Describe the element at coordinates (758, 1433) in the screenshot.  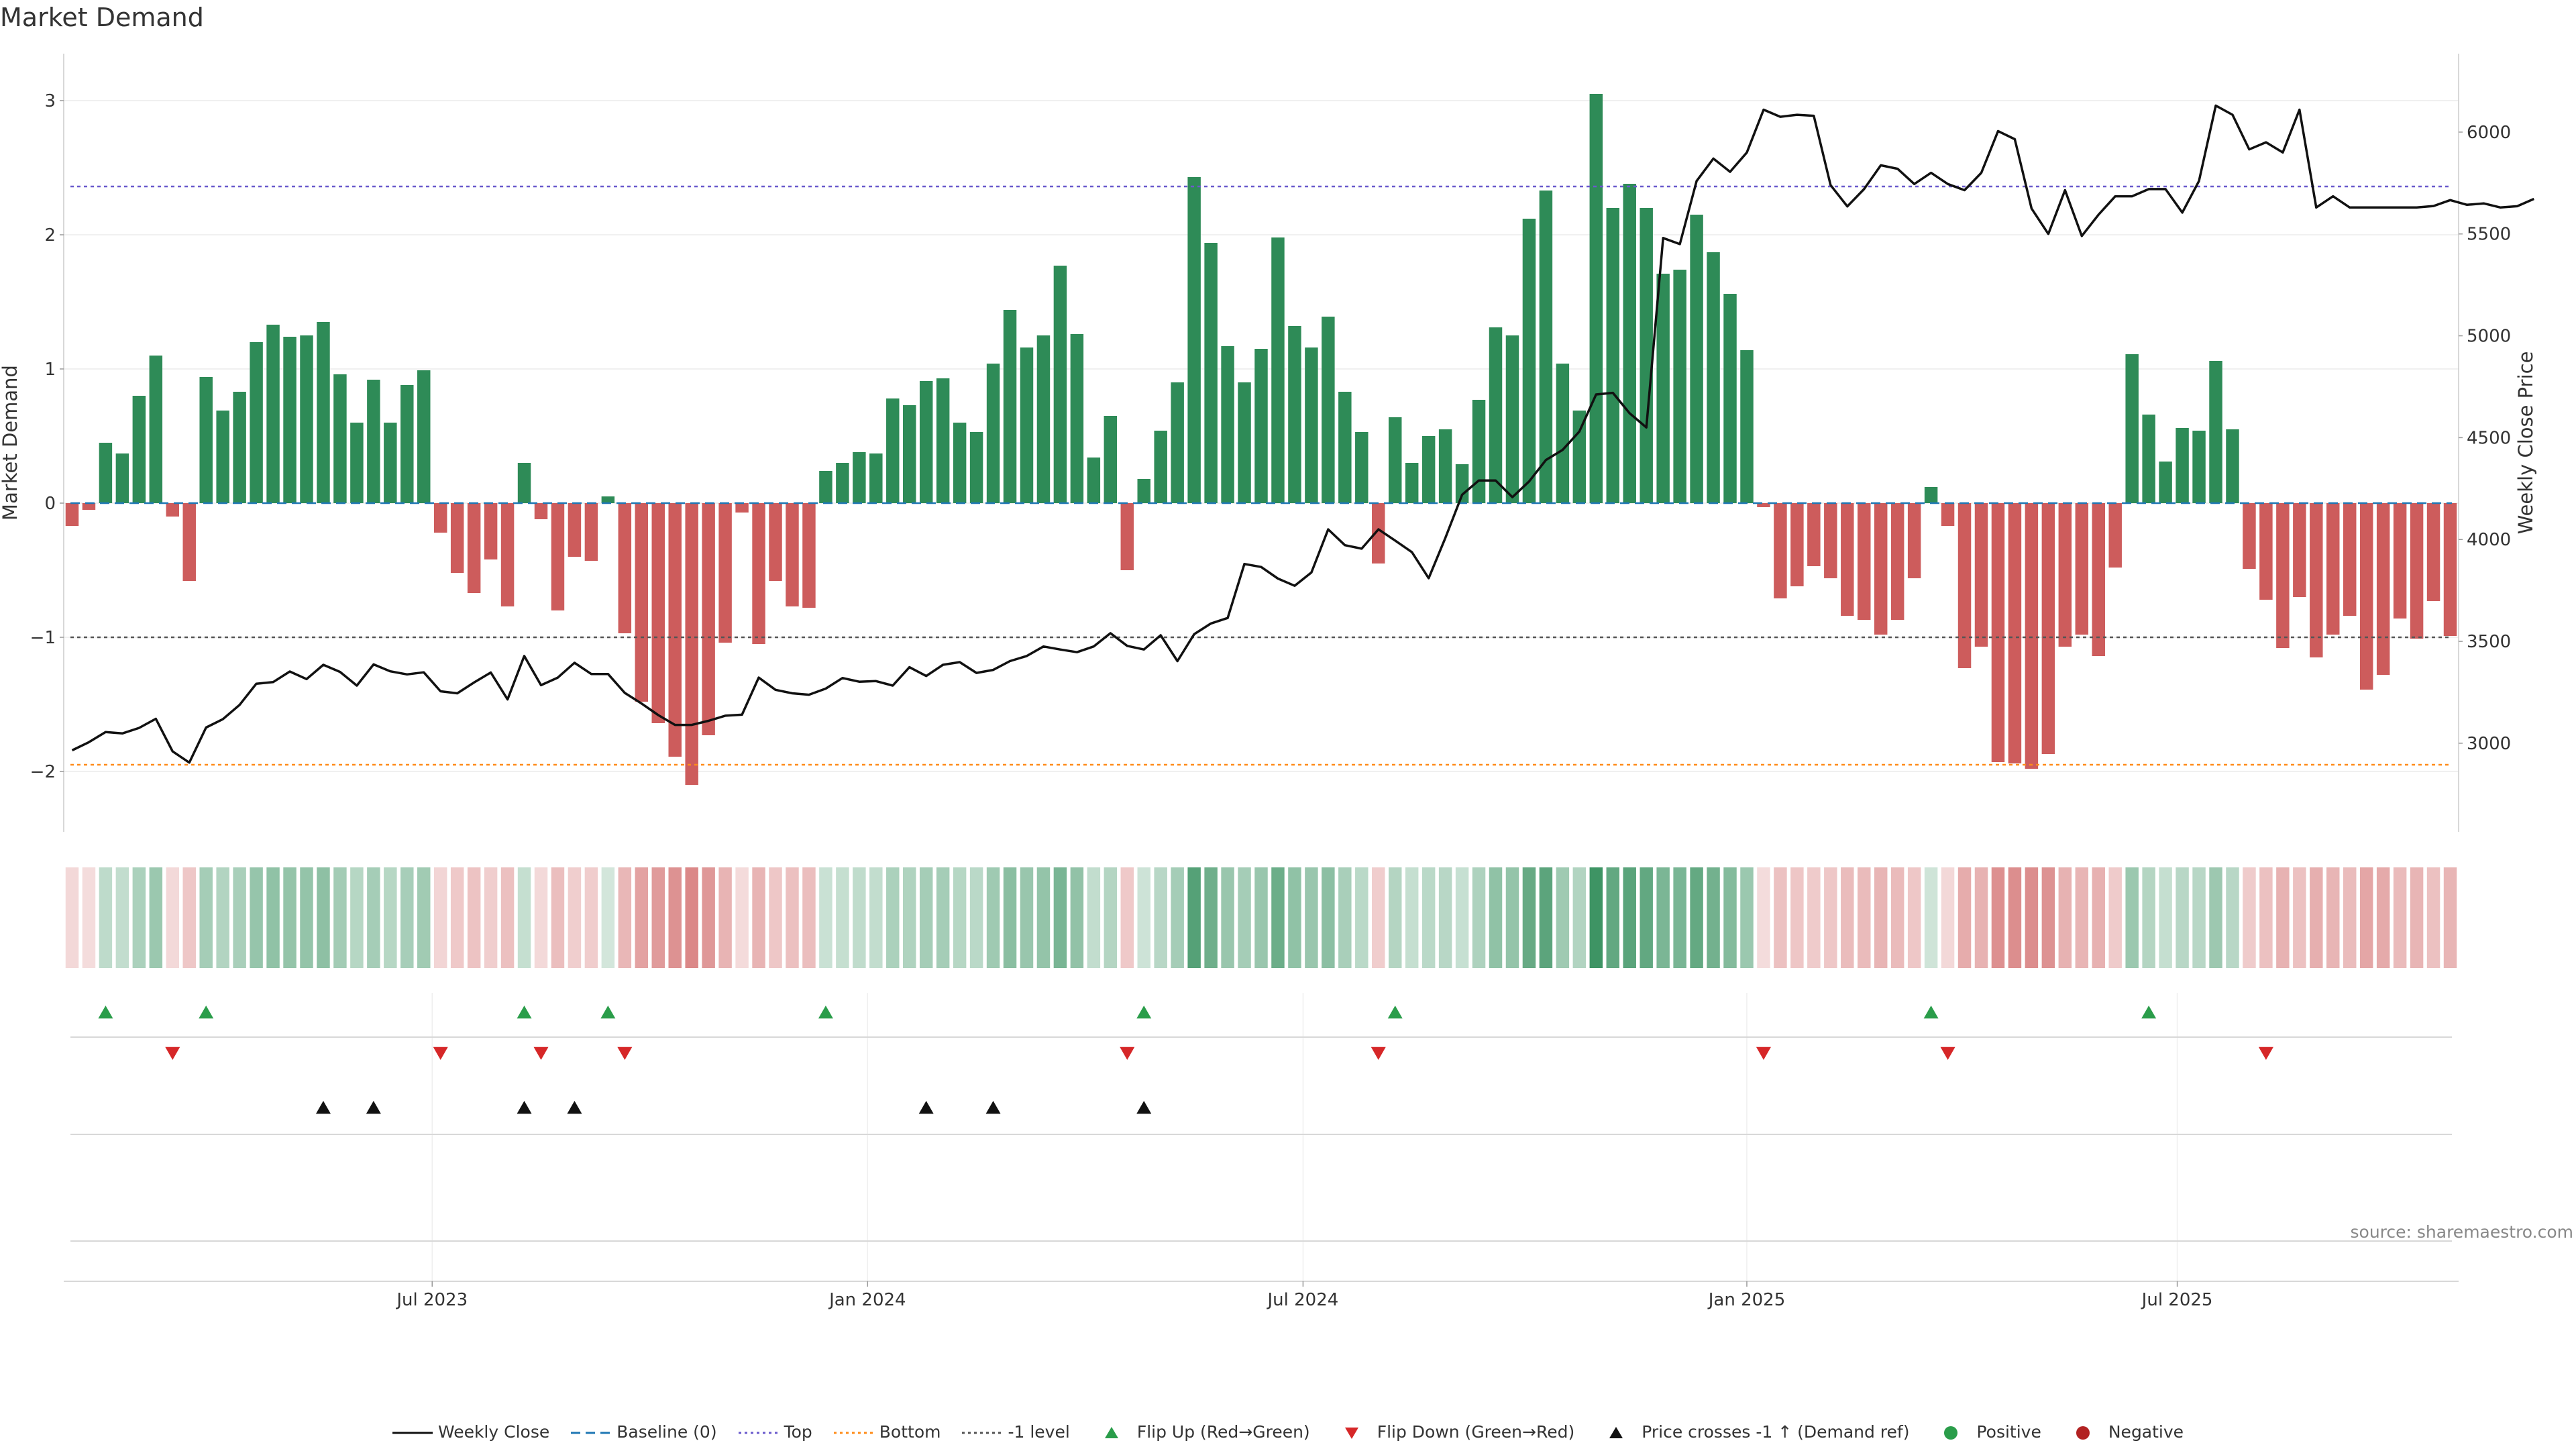
I see `legend-swatch` at that location.